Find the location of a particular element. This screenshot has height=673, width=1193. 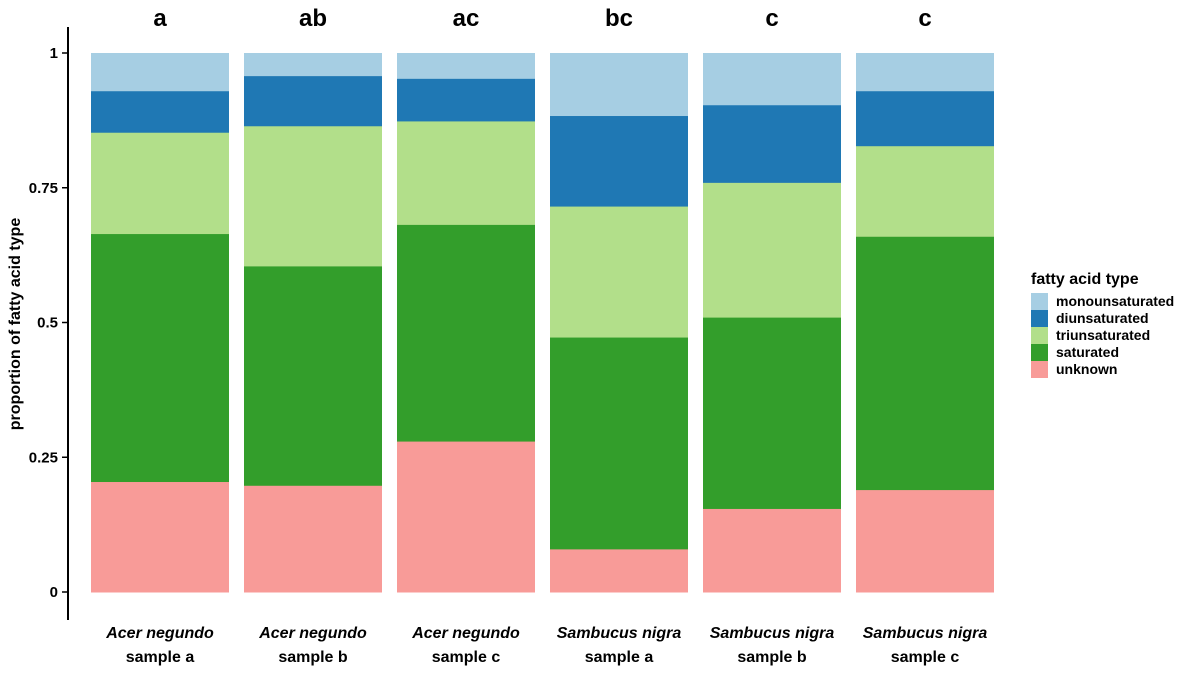

legend-label-triunsaturated: triunsaturated is located at coordinates (1103, 335).